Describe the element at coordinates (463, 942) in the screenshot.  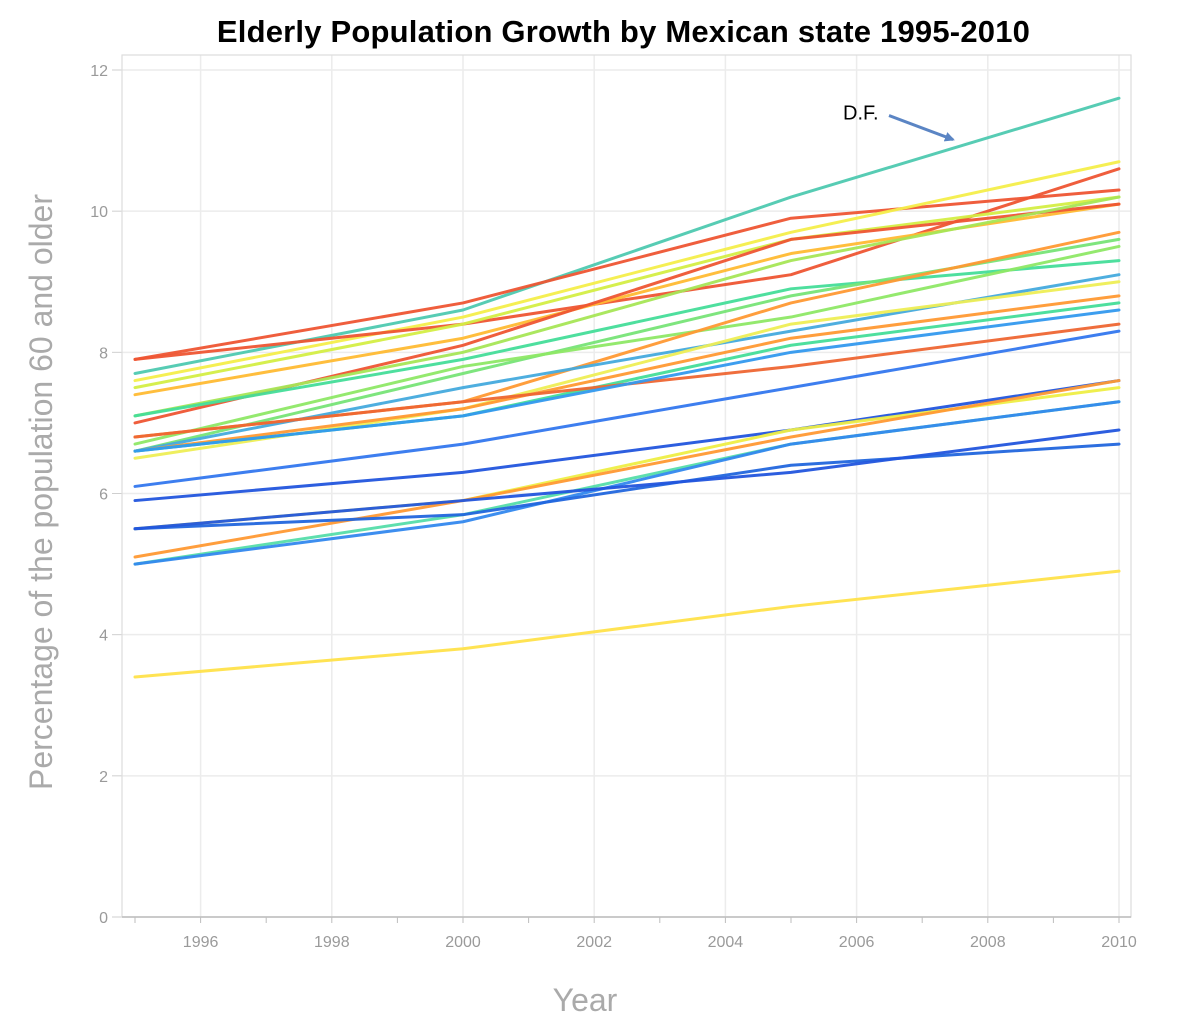
I see `x-tick-label: 2000` at that location.